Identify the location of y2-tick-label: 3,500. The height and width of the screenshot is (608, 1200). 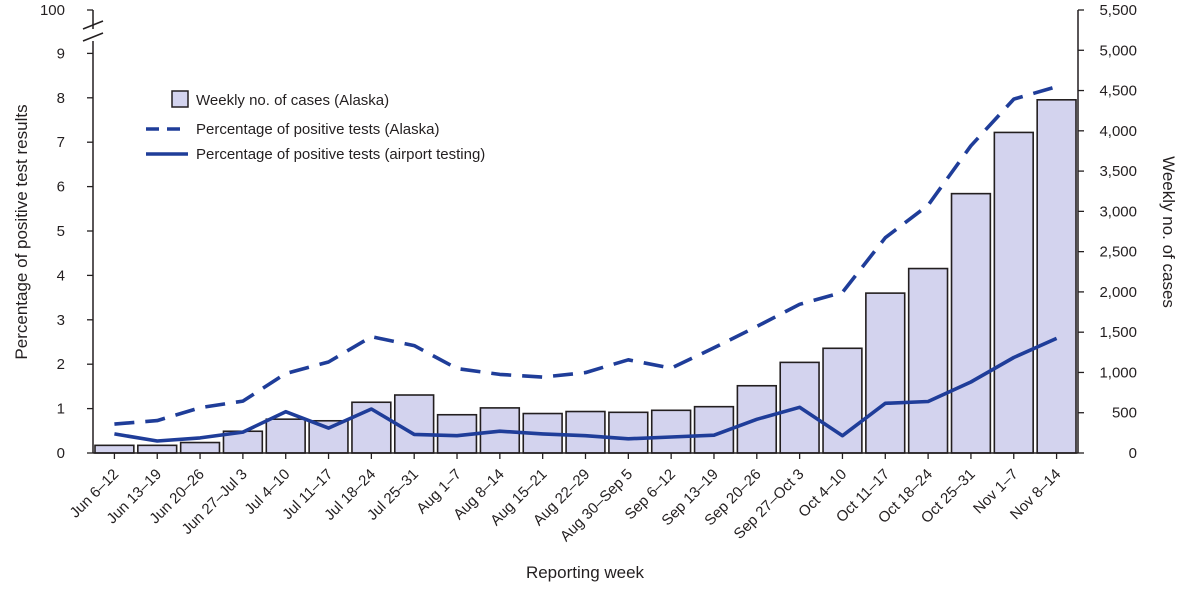
(1118, 171).